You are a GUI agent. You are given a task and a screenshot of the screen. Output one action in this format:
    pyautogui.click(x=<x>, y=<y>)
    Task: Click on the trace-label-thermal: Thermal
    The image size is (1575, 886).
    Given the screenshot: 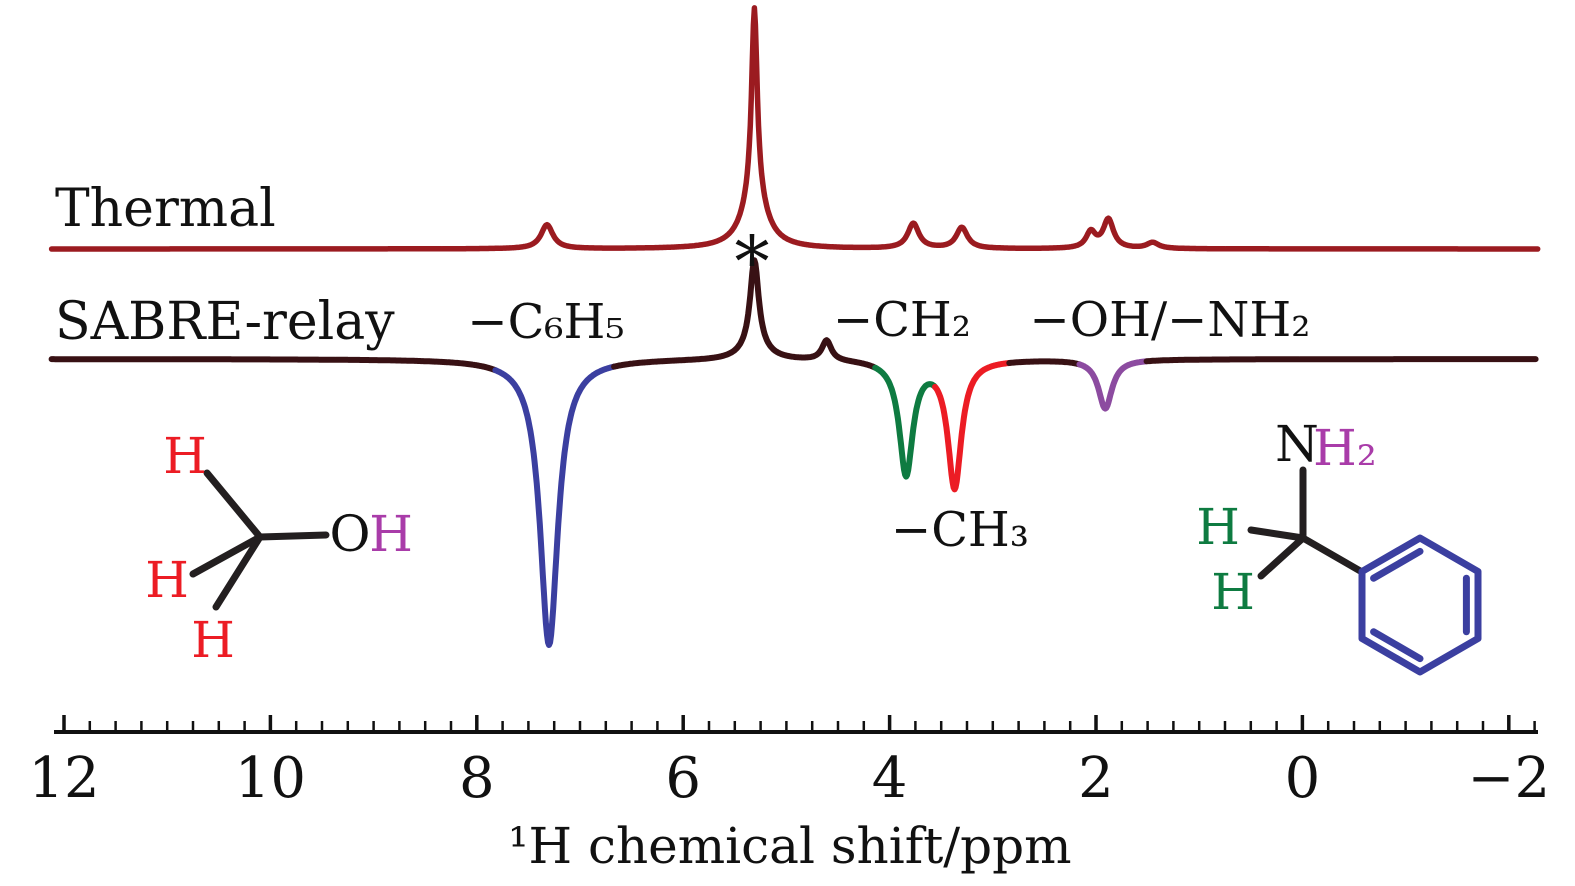 What is the action you would take?
    pyautogui.click(x=165, y=209)
    